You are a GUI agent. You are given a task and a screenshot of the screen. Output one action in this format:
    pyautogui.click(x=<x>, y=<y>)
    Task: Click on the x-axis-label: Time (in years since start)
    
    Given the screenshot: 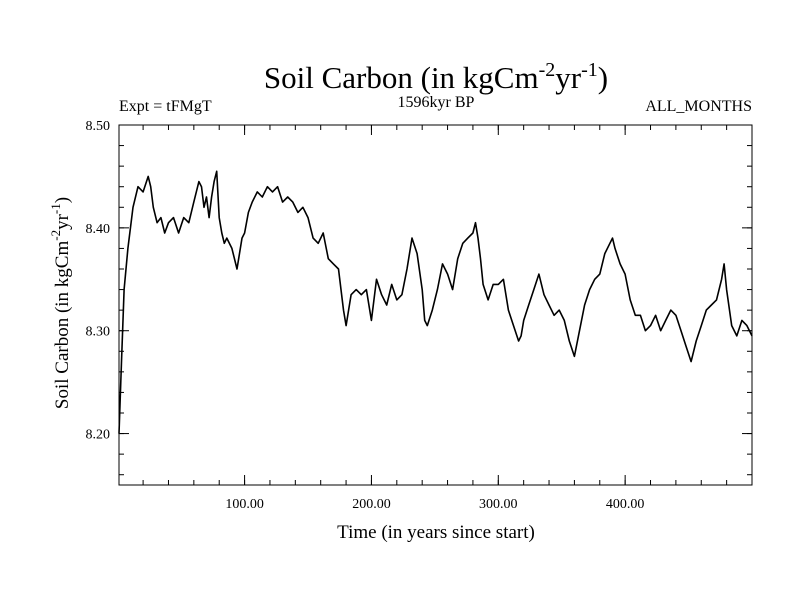 What is the action you would take?
    pyautogui.click(x=436, y=532)
    